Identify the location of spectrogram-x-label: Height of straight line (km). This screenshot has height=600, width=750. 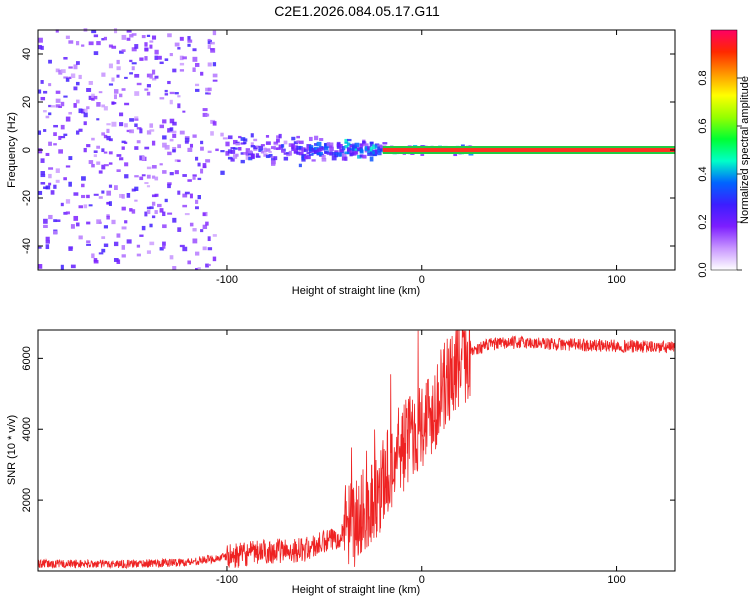
(356, 291).